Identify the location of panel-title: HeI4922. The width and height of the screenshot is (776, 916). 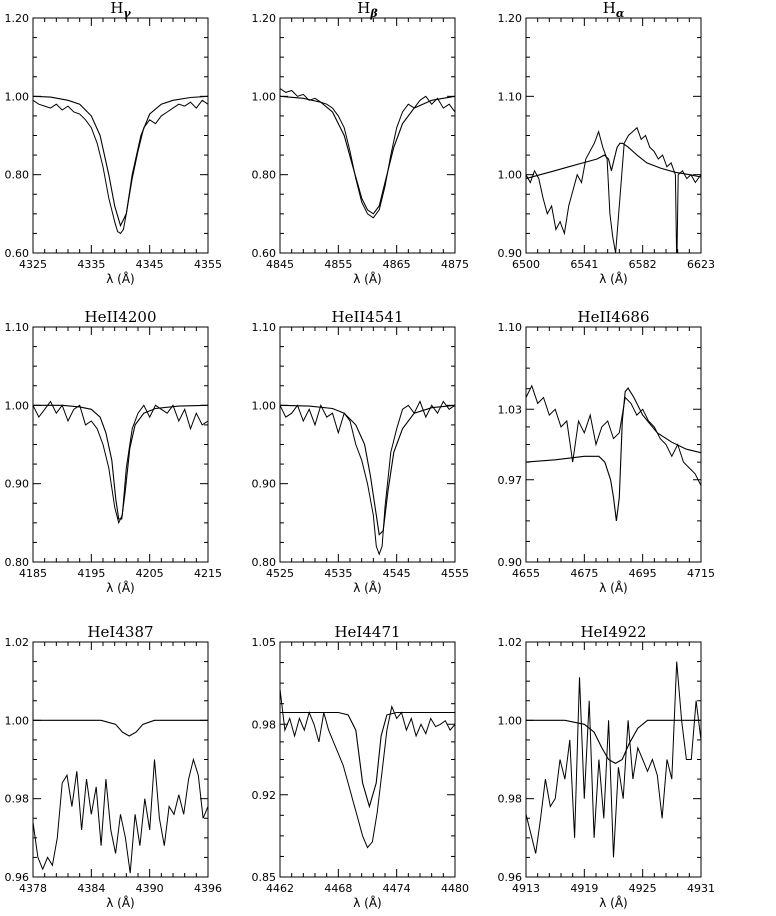
(613, 632).